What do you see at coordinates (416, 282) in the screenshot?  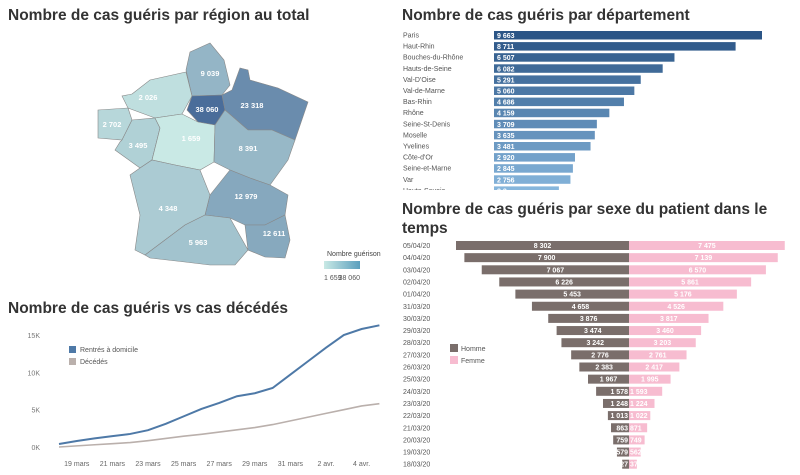 I see `date-label: 02/04/20` at bounding box center [416, 282].